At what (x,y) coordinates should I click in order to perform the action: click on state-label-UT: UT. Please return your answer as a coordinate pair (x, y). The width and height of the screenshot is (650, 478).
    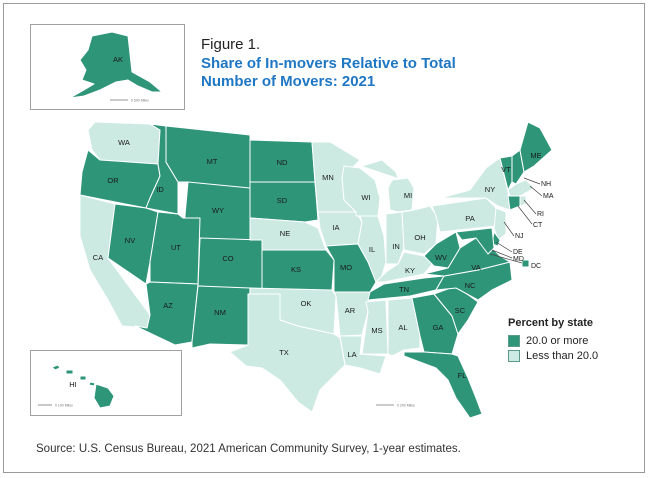
    Looking at the image, I should click on (176, 247).